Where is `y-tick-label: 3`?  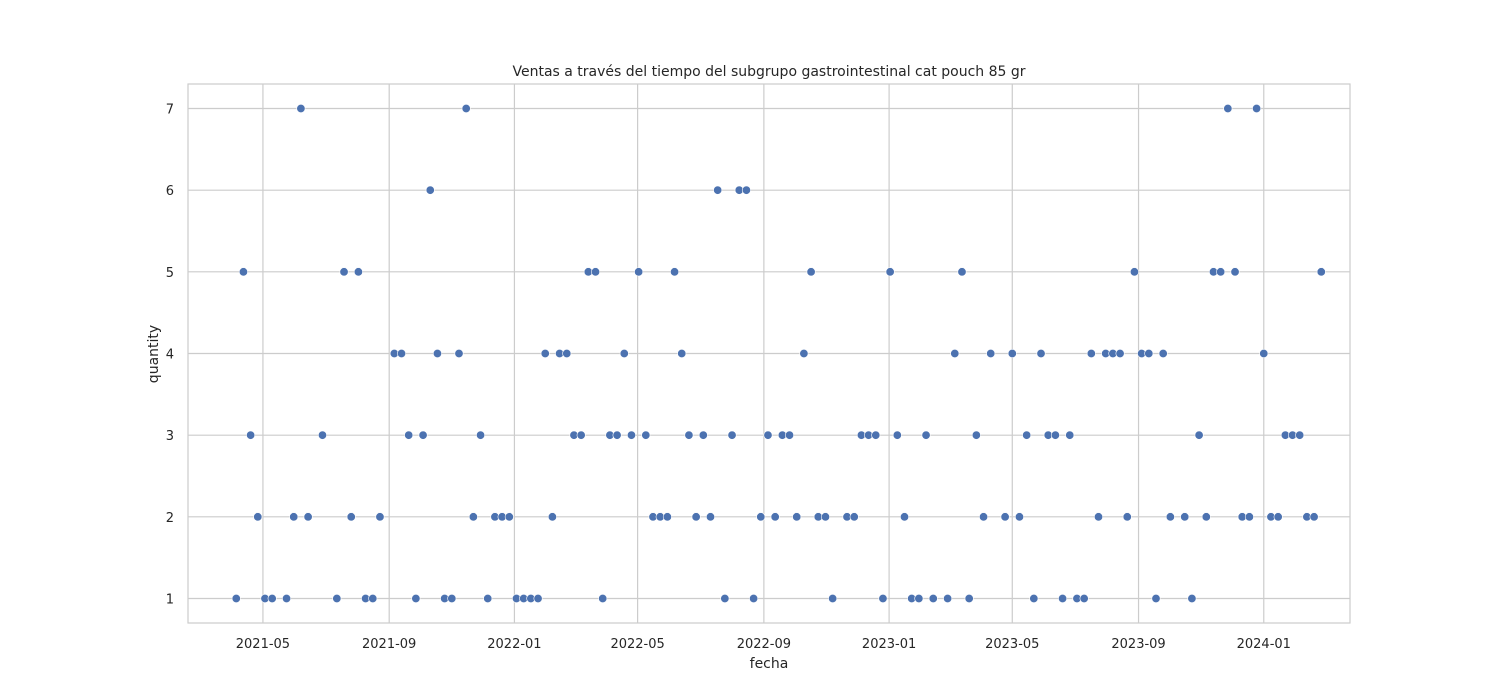
y-tick-label: 3 is located at coordinates (170, 436).